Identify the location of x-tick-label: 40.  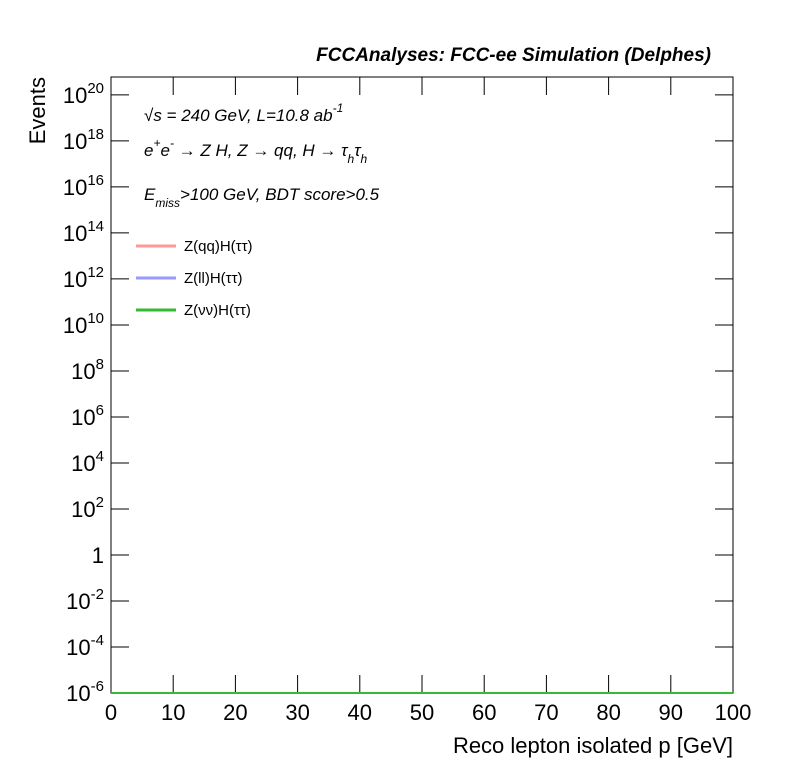
(360, 712).